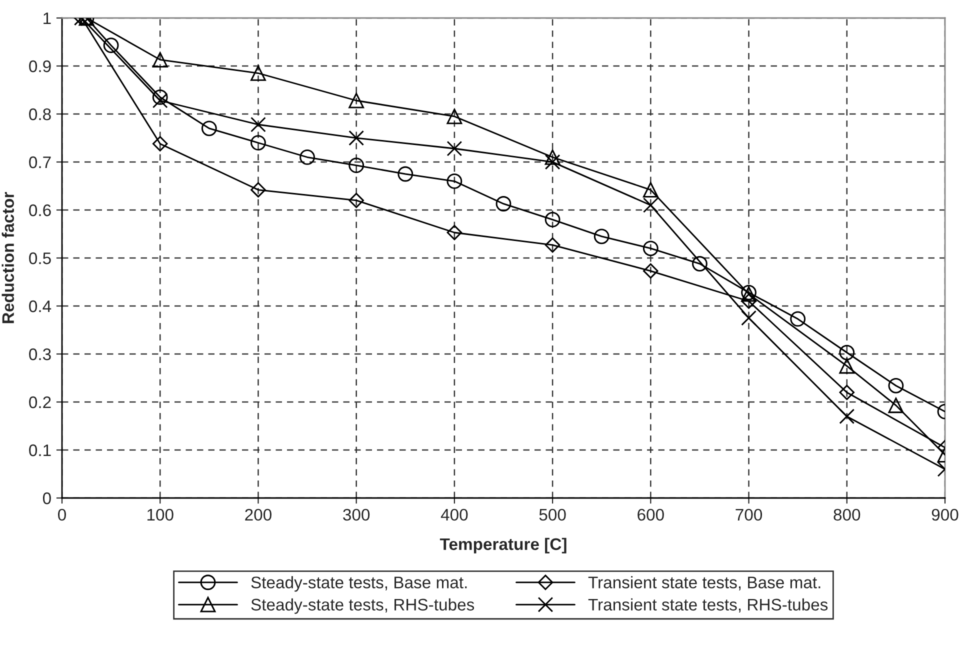  Describe the element at coordinates (47, 18) in the screenshot. I see `y-tick-label: 1` at that location.